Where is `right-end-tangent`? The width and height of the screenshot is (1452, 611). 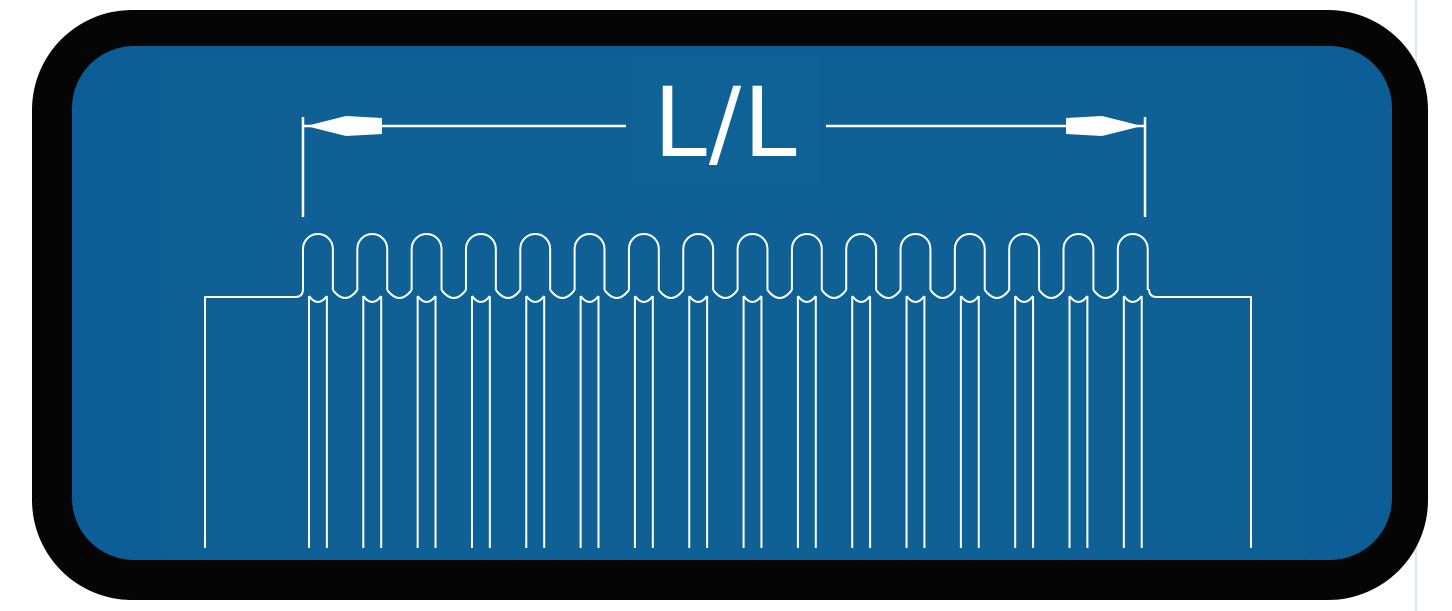 right-end-tangent is located at coordinates (1200, 418).